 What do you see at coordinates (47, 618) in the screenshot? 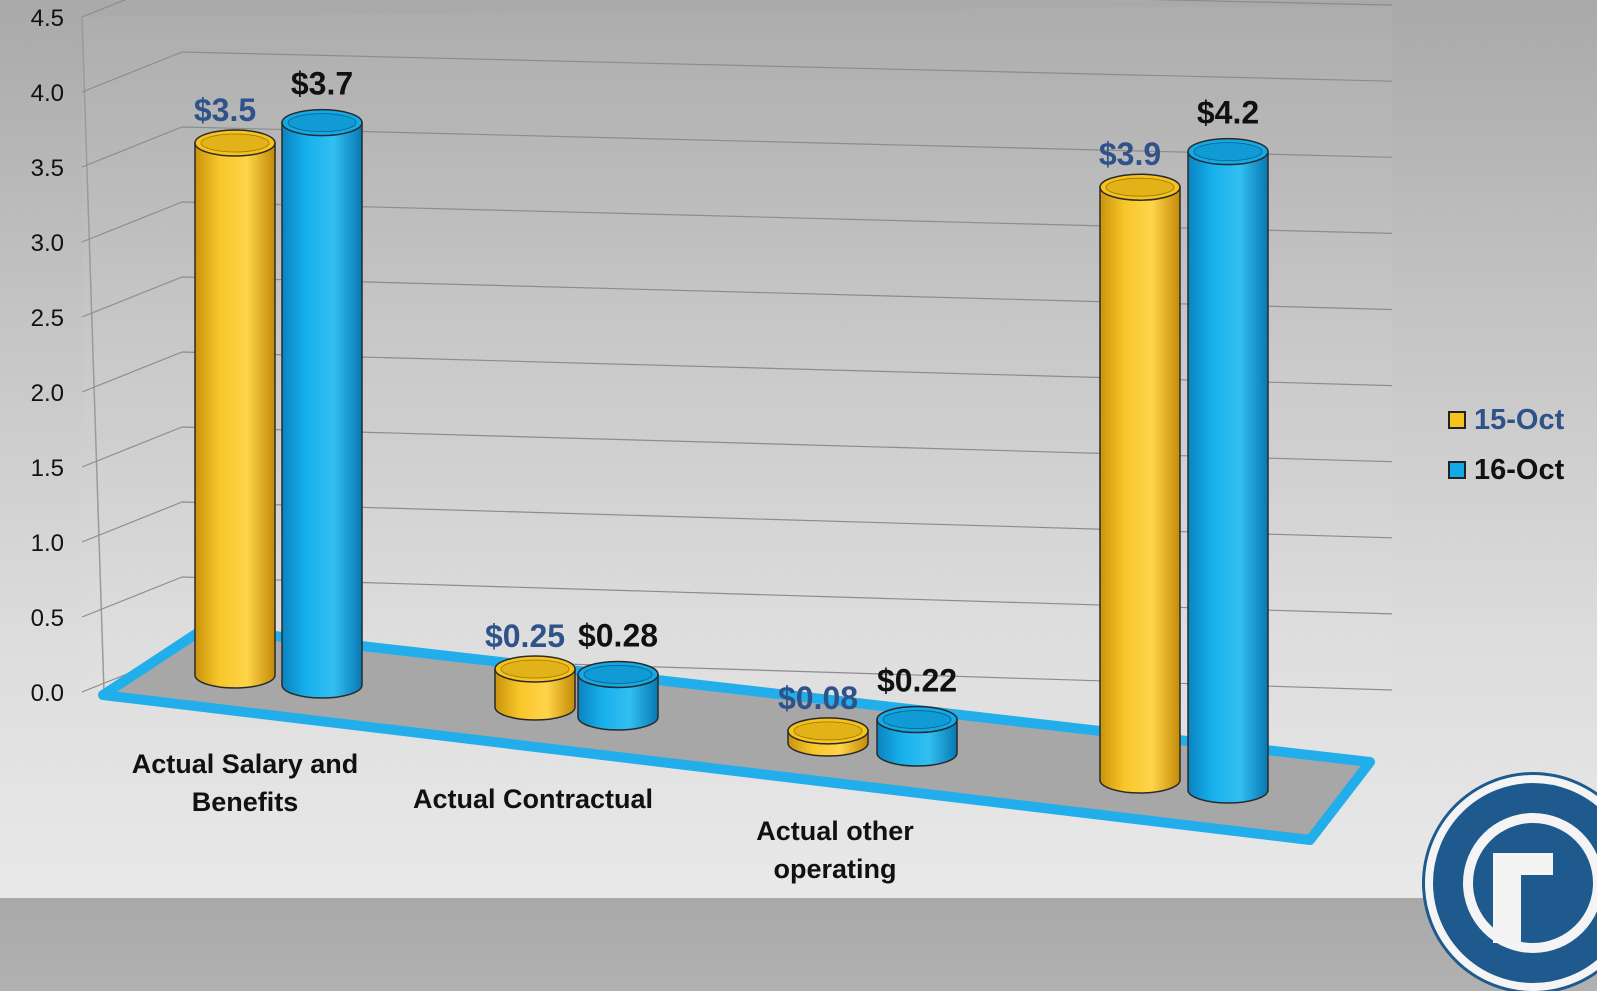
I see `y-tick-label: 0.5` at bounding box center [47, 618].